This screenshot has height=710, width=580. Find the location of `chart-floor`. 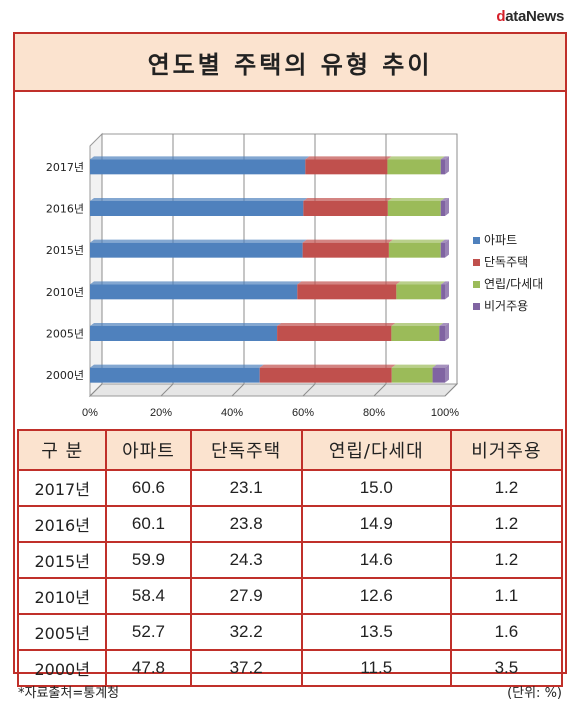

chart-floor is located at coordinates (273, 390).